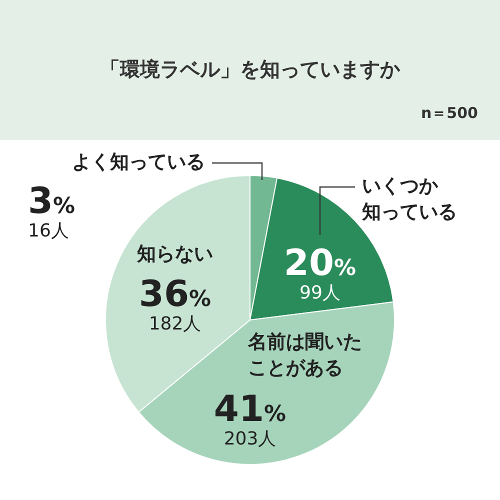 Image resolution: width=500 pixels, height=500 pixels. What do you see at coordinates (175, 304) in the screenshot?
I see `data-label: 36% 182人` at bounding box center [175, 304].